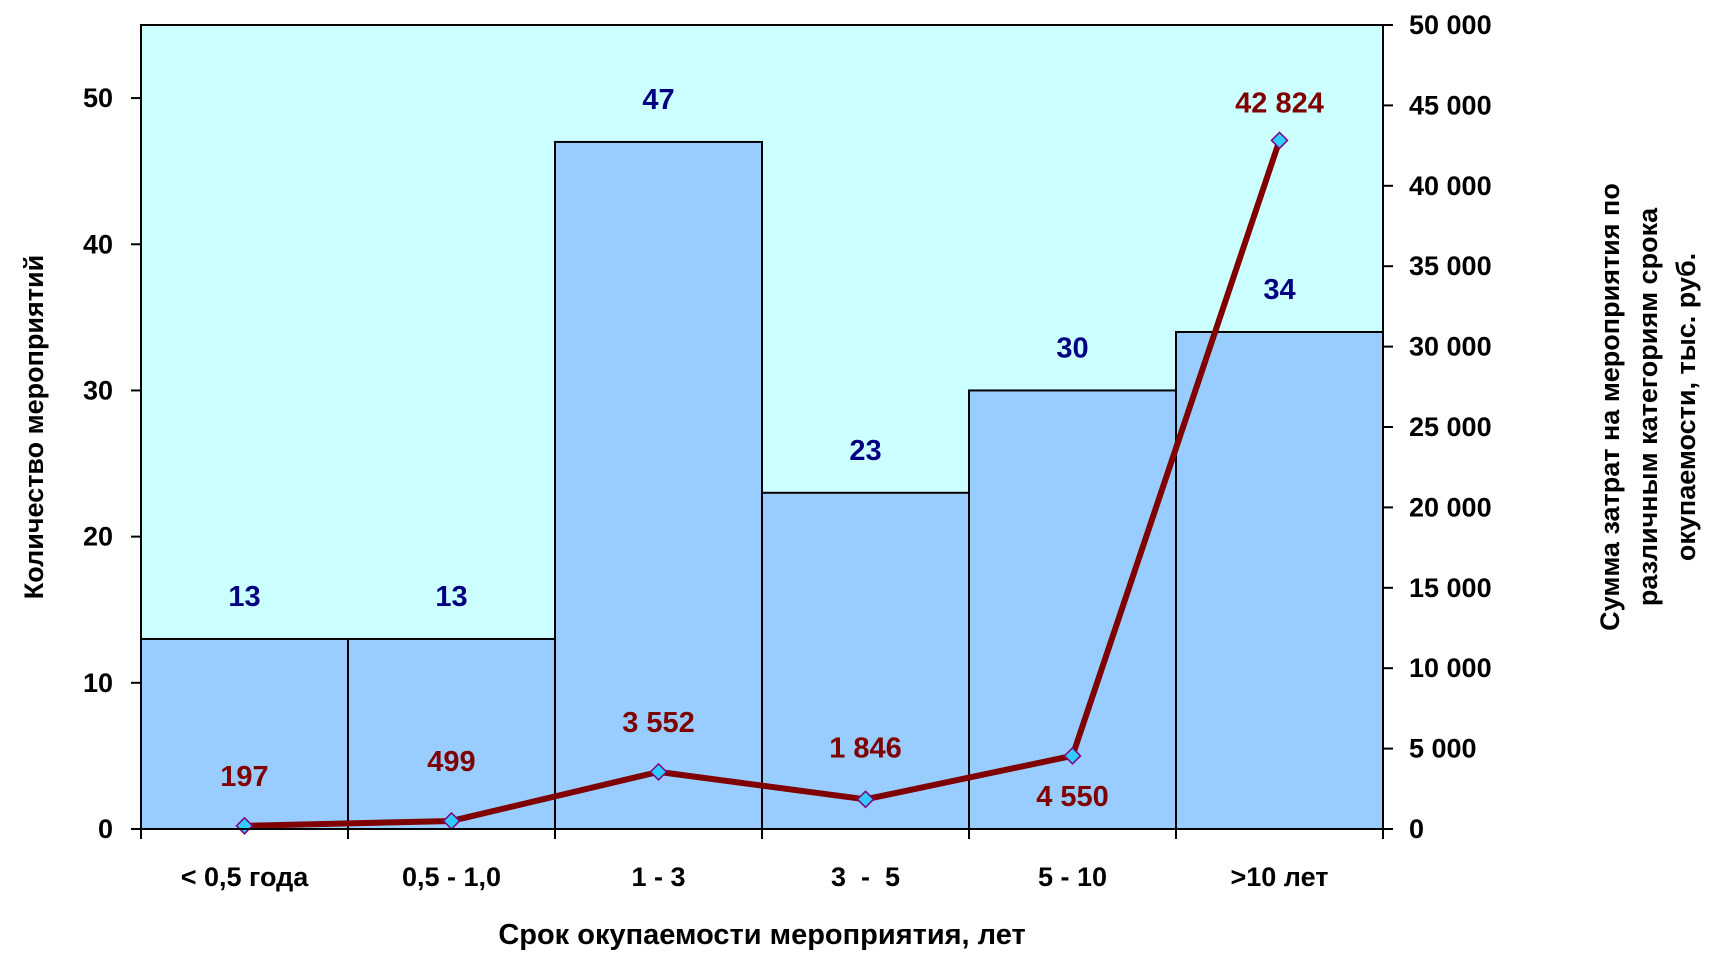 The height and width of the screenshot is (963, 1724). What do you see at coordinates (761, 935) in the screenshot?
I see `x-axis-title: Срок окупаемости мероприятия, лет` at bounding box center [761, 935].